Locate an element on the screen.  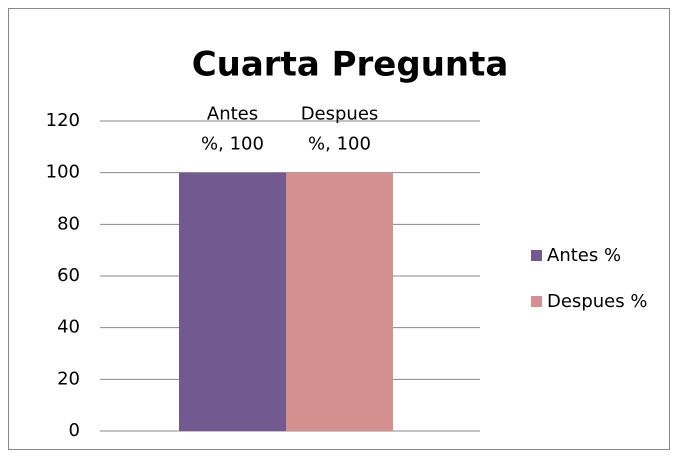
y-tick-label: 60 is located at coordinates (68, 275).